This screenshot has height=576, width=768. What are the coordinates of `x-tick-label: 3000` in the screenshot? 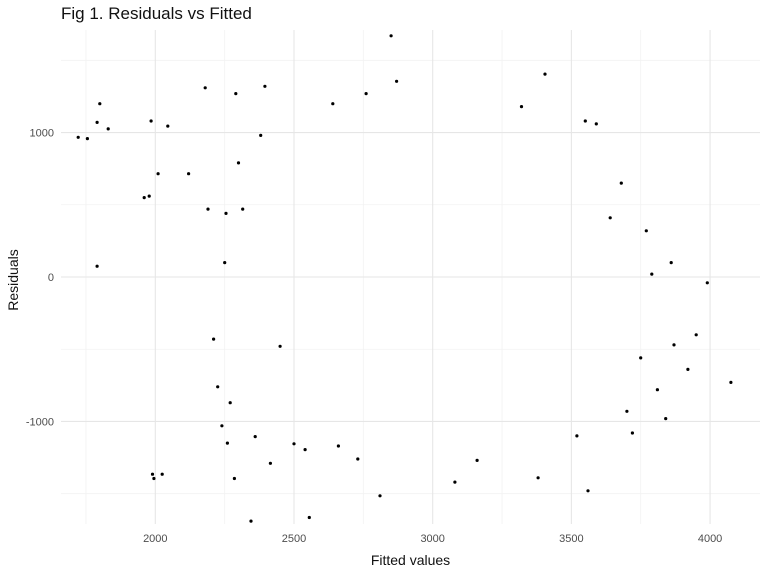 It's located at (432, 539).